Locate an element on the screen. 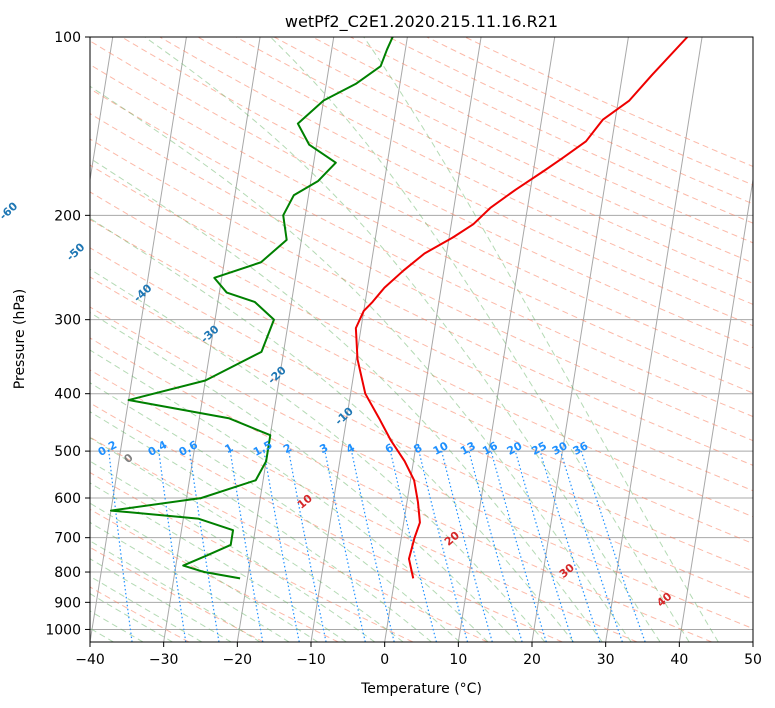  y-tick-label: 300 is located at coordinates (67, 321).